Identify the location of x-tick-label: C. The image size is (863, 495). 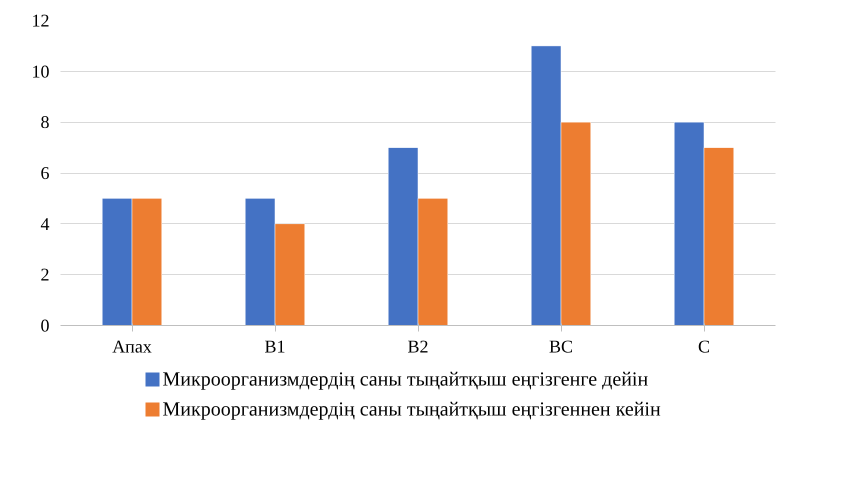
(704, 346).